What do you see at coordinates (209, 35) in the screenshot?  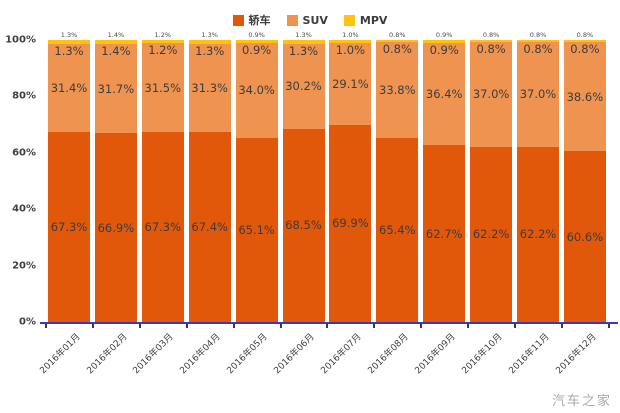 I see `mpv-top-mini-label: 1.3%` at bounding box center [209, 35].